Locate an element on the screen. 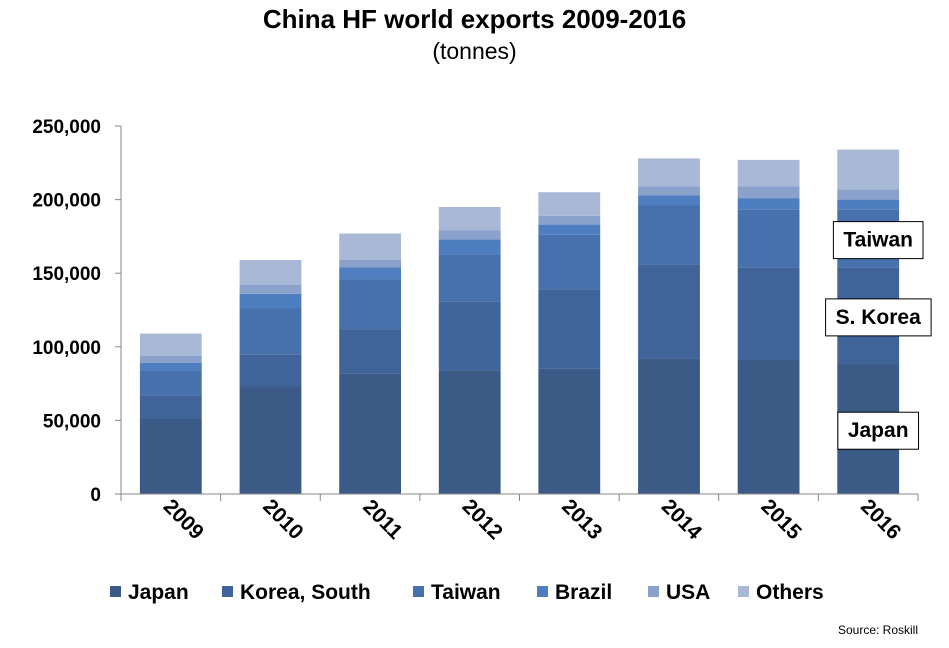 The image size is (949, 648). y-tick-label: 0 is located at coordinates (95, 495).